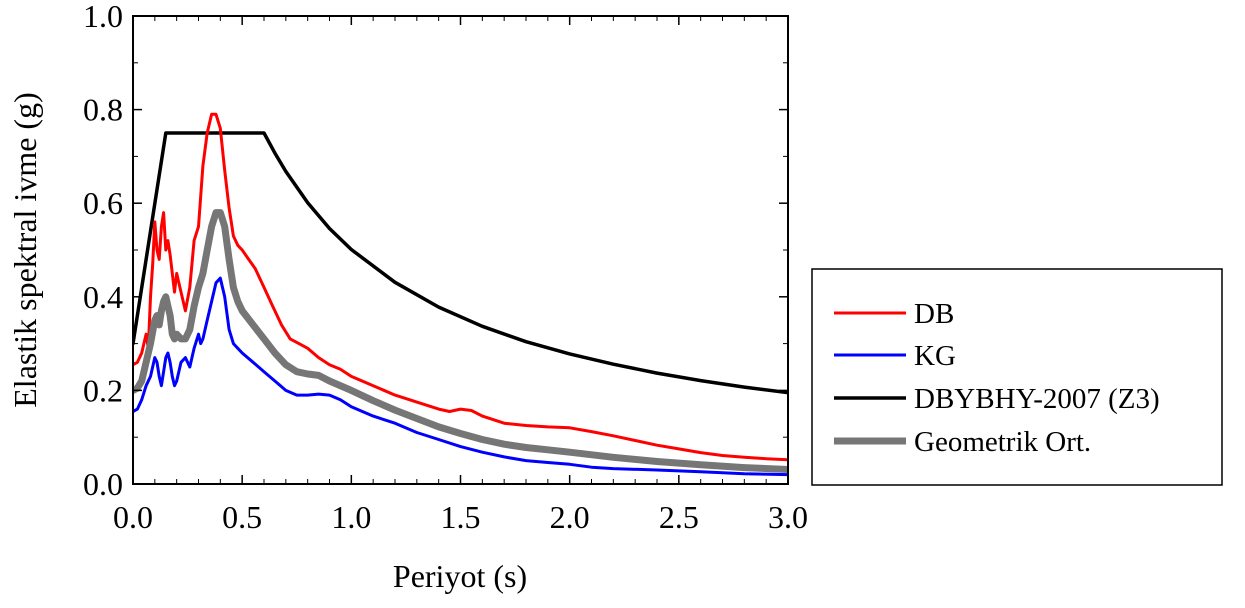 This screenshot has height=608, width=1245. Describe the element at coordinates (103, 110) in the screenshot. I see `y-tick-label: 0.8` at that location.